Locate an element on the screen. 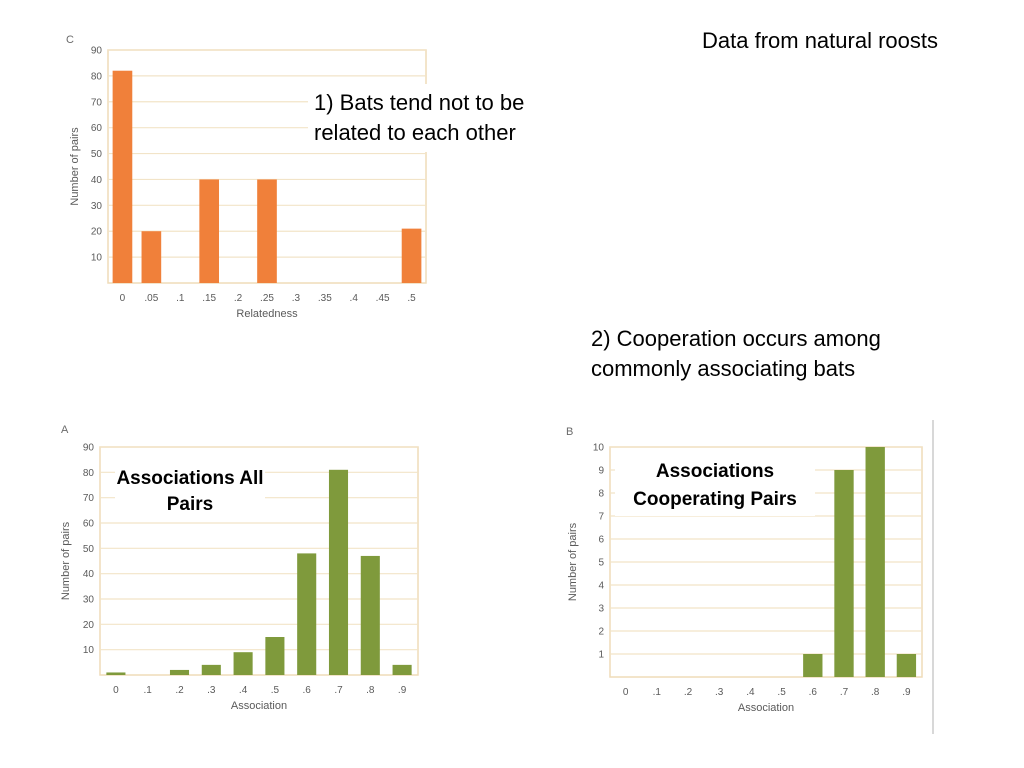  association-cooperating-x-tick-label: .7 is located at coordinates (844, 692).